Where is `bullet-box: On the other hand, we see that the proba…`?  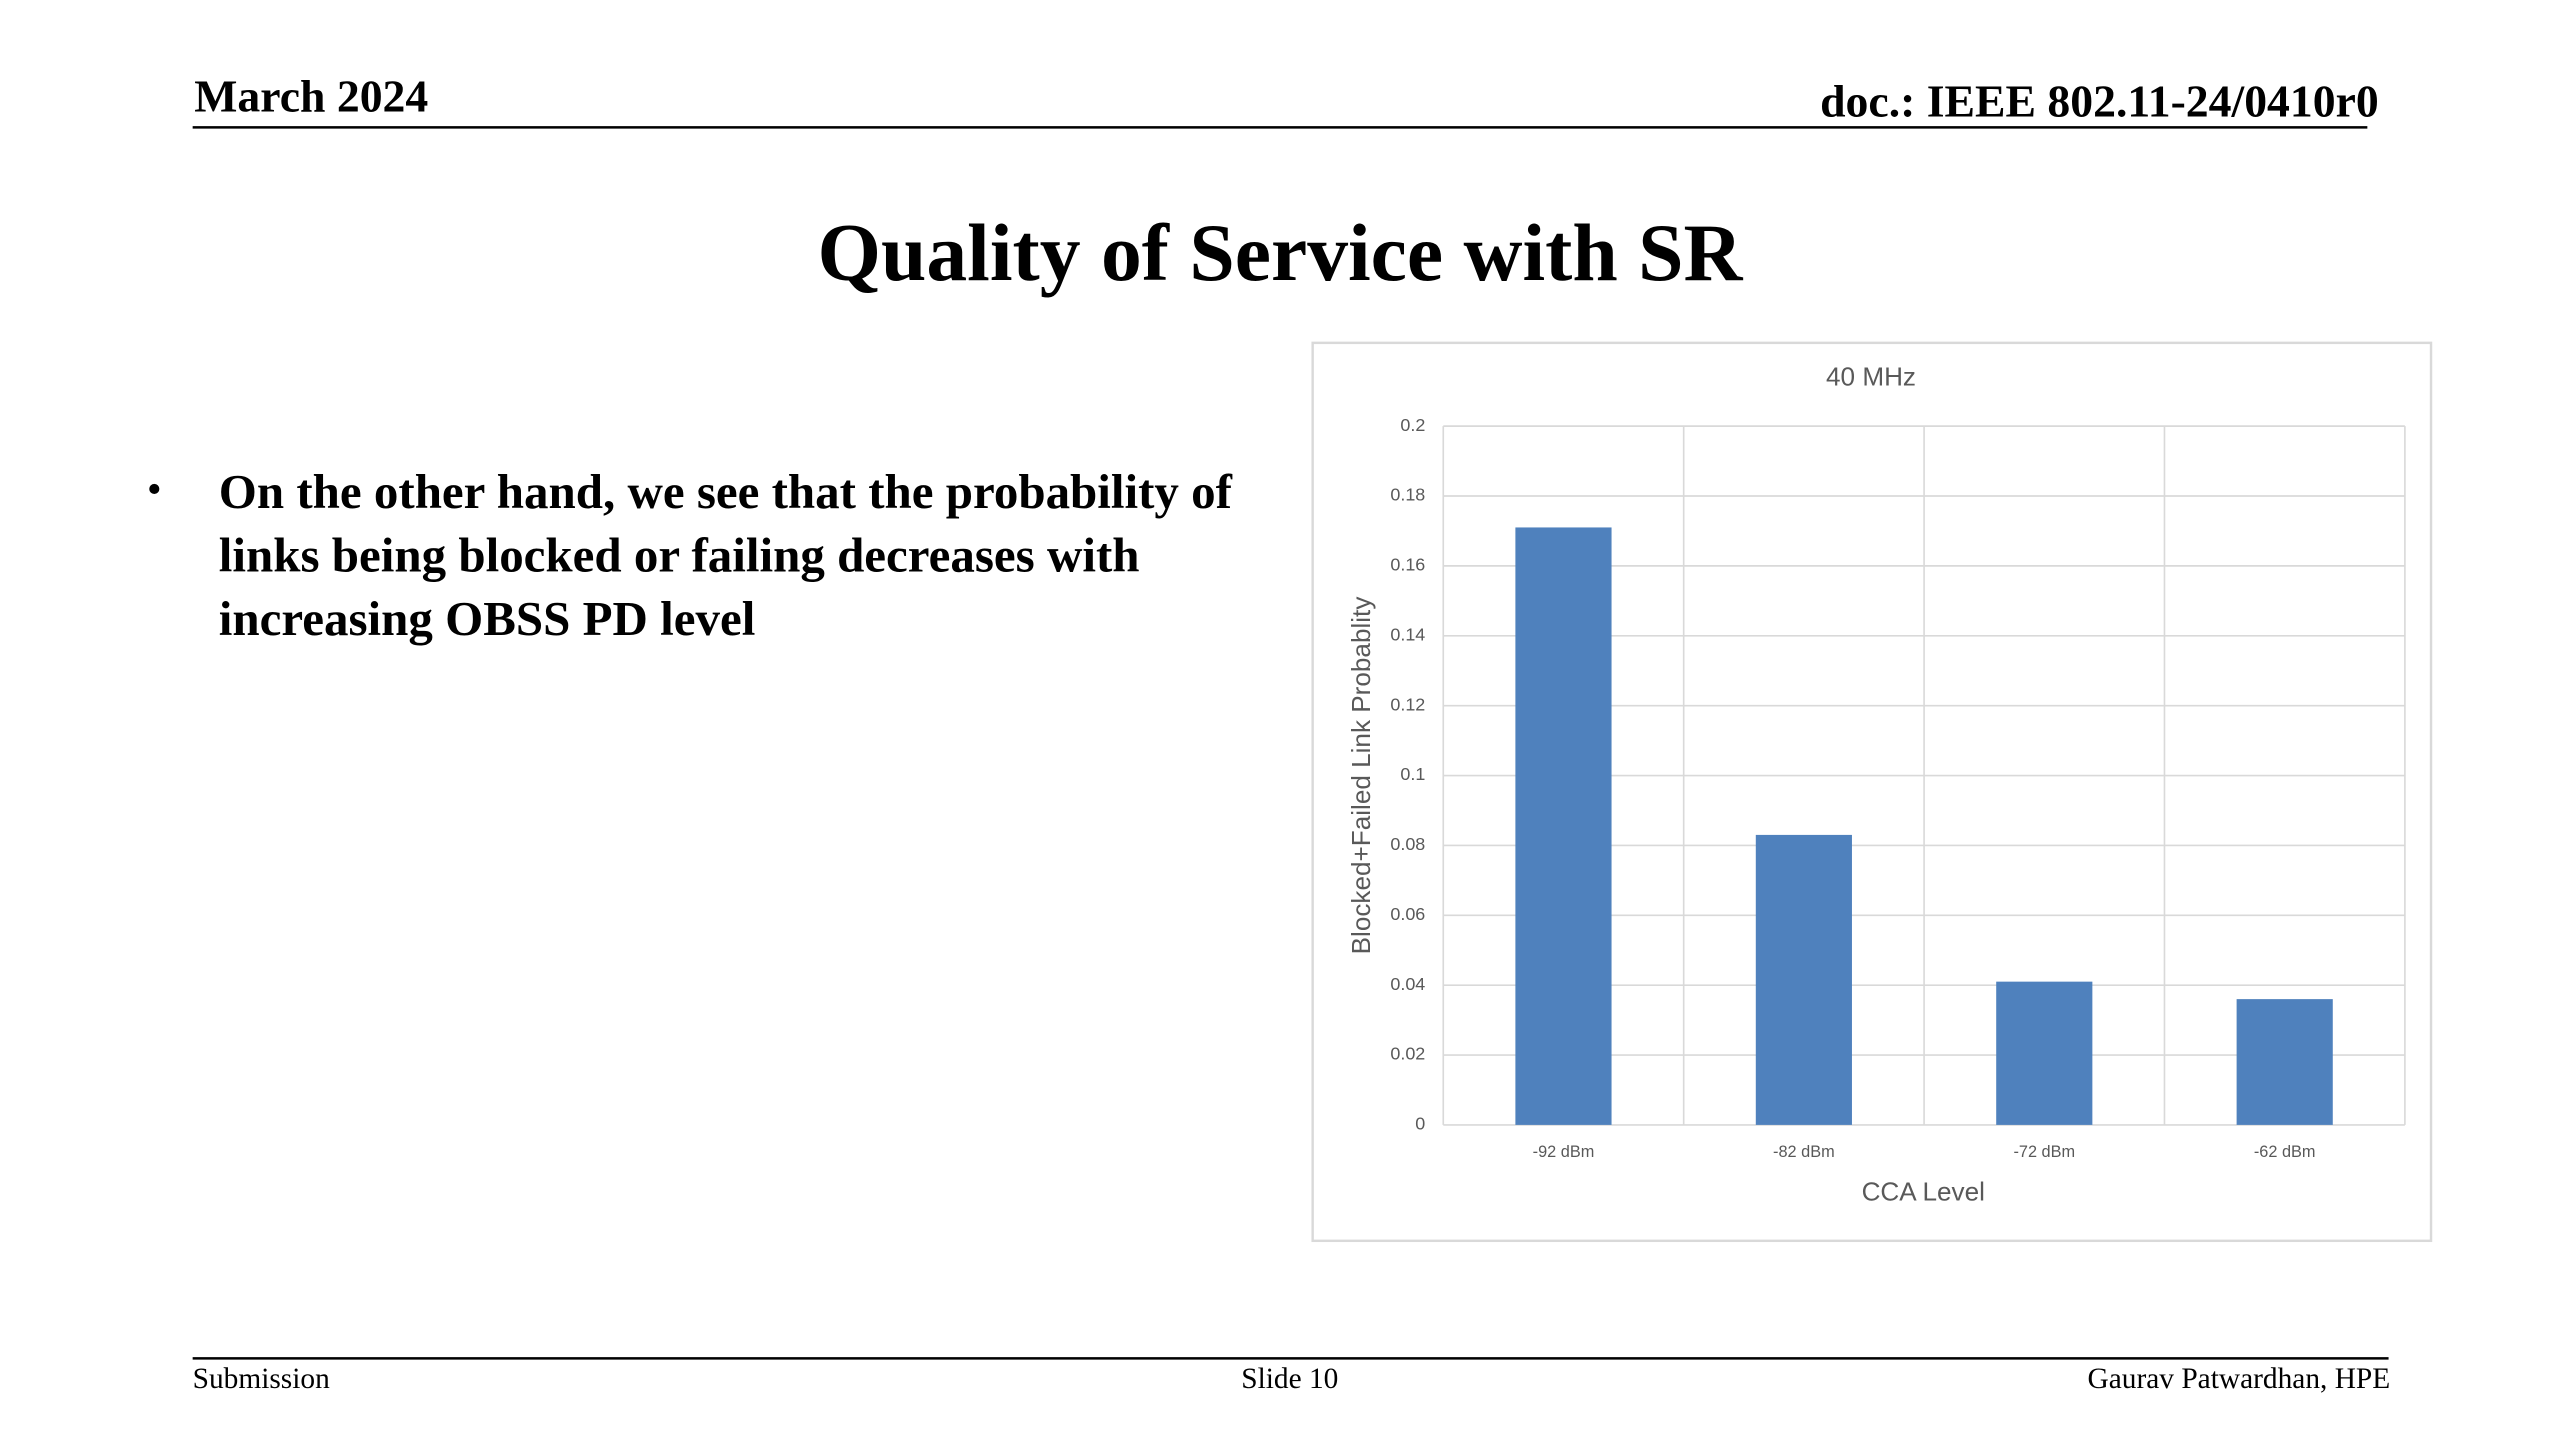
bullet-box: On the other hand, we see that the proba… is located at coordinates (725, 556).